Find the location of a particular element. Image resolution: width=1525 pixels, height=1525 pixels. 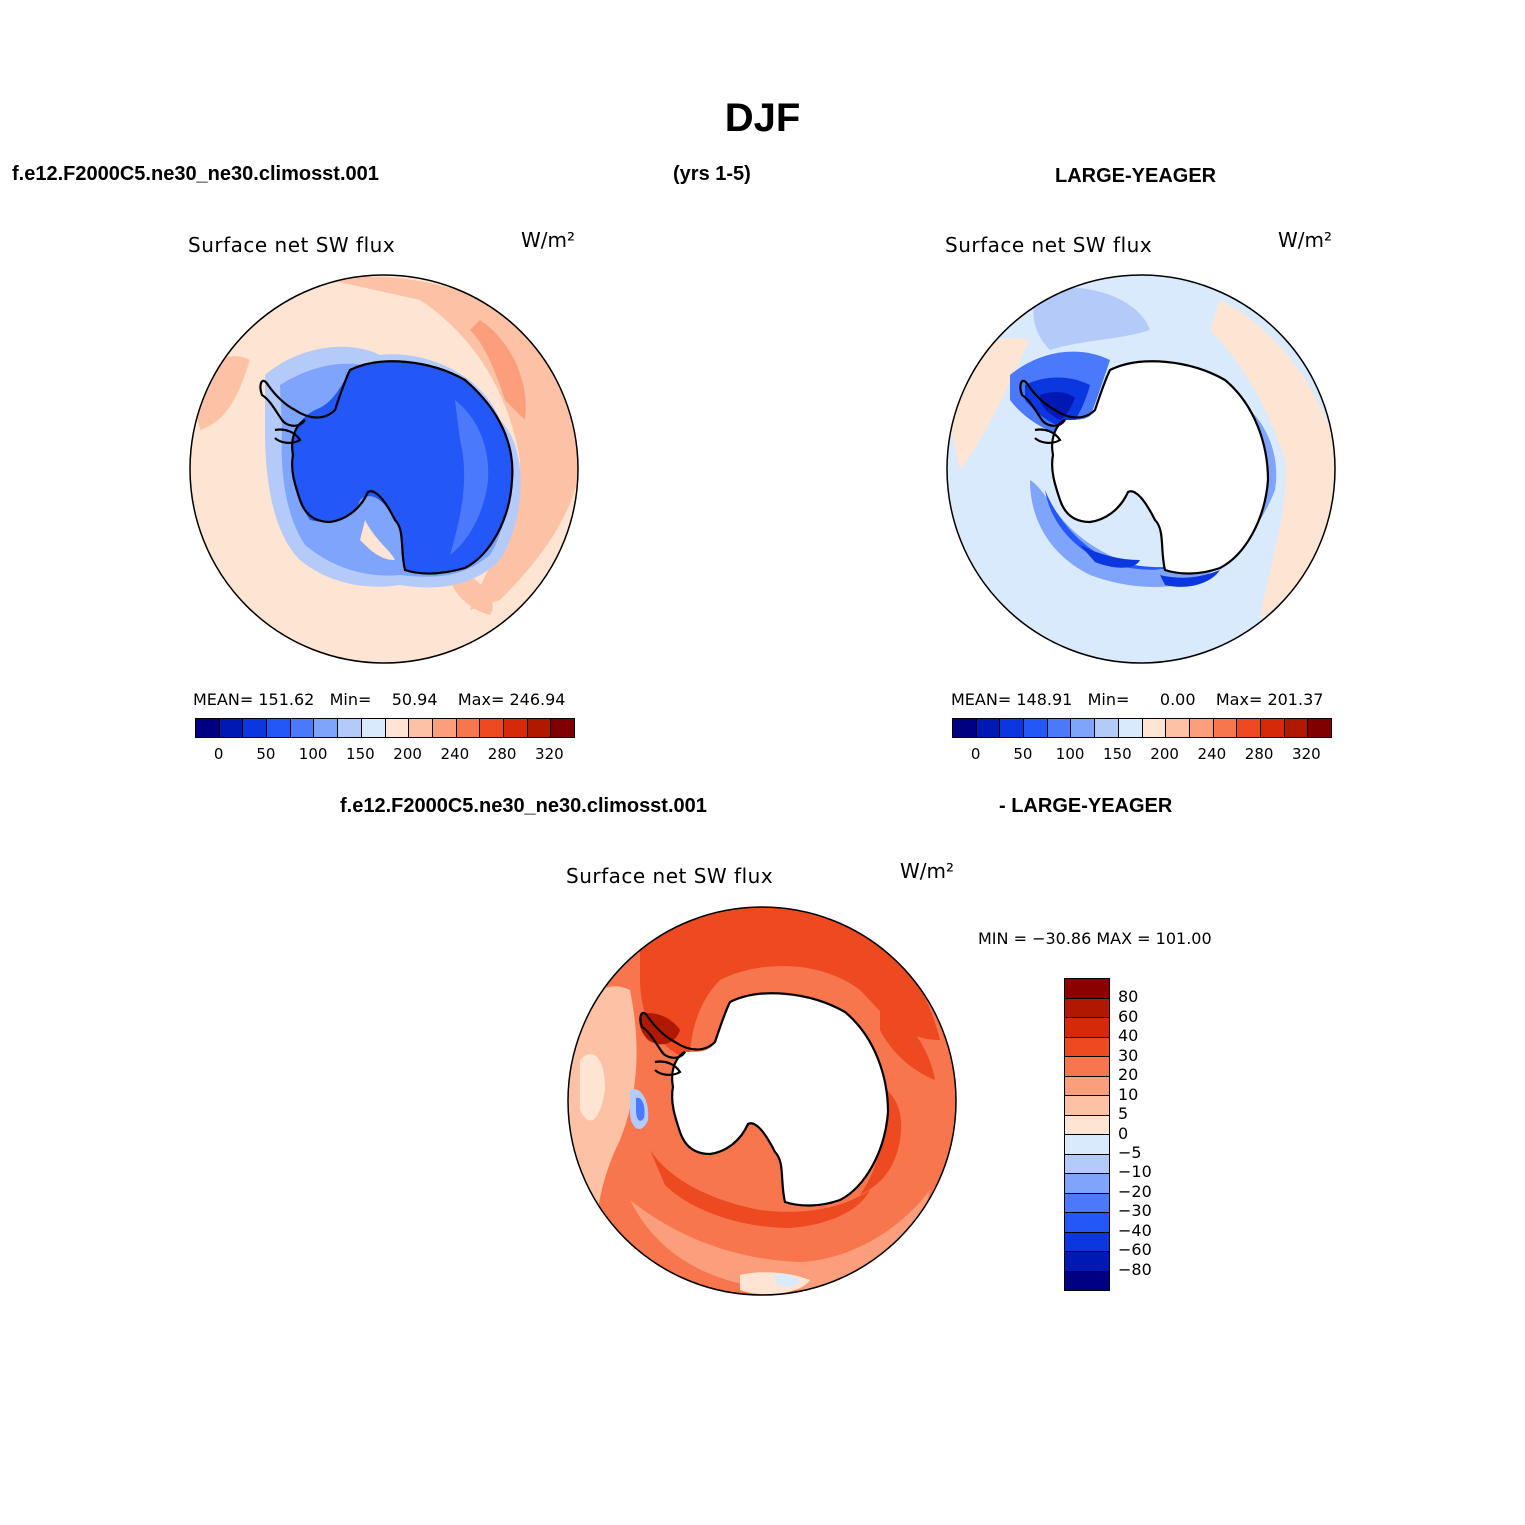

panel2-colorbar is located at coordinates (1142, 728).